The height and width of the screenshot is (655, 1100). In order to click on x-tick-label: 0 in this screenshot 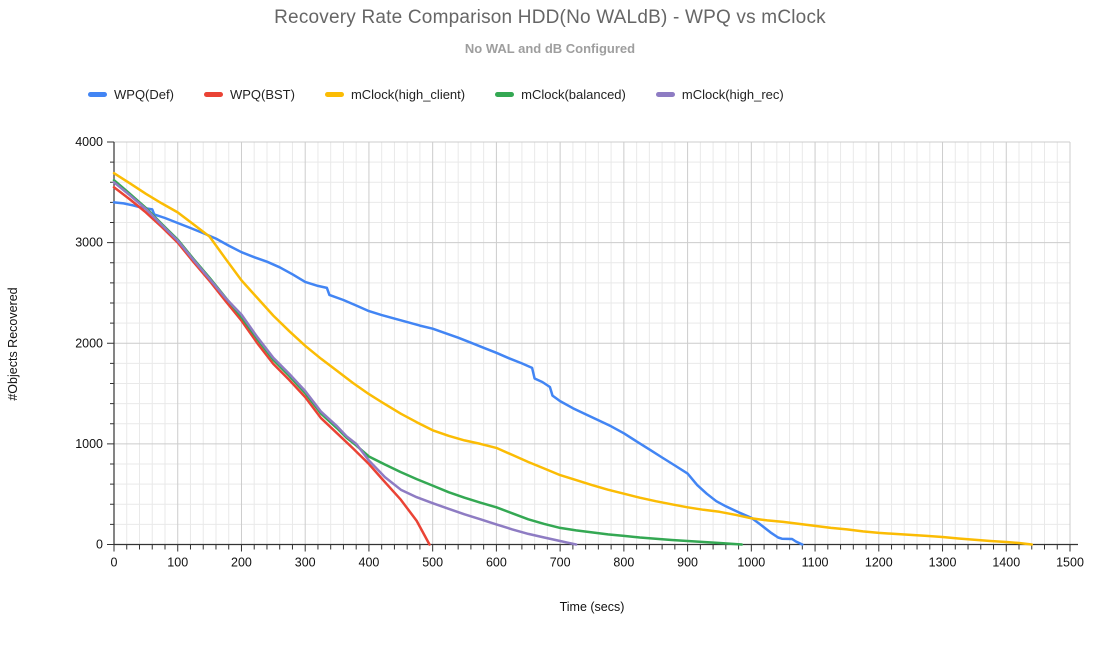, I will do `click(114, 563)`.